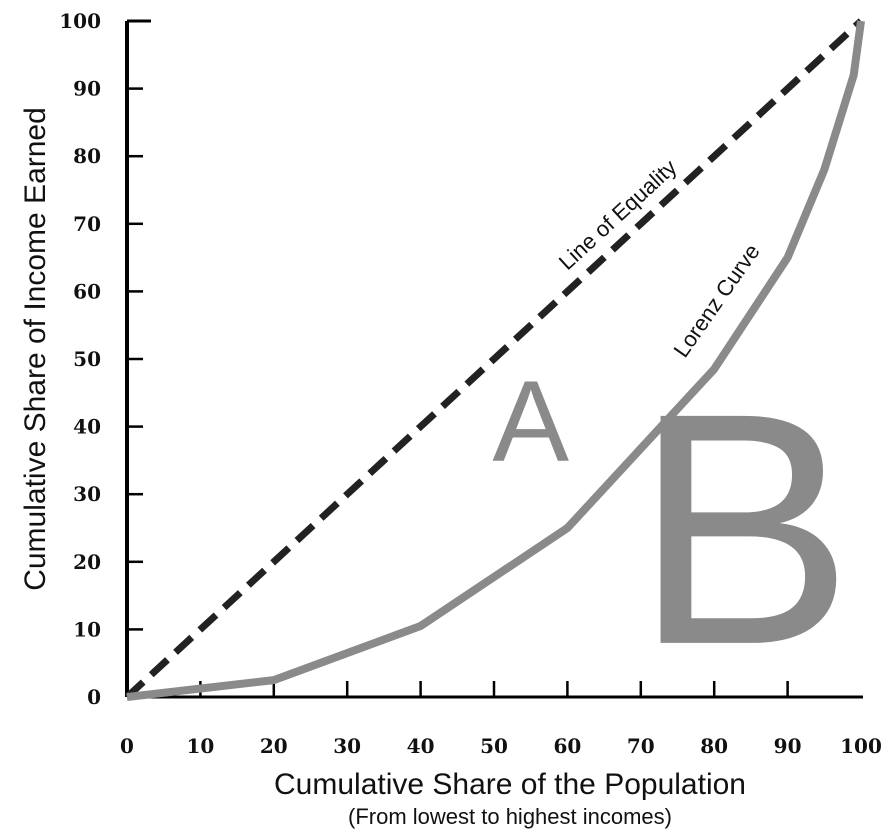 This screenshot has height=836, width=887. Describe the element at coordinates (510, 784) in the screenshot. I see `x-axis-title: Cumulative Share of the Population` at that location.